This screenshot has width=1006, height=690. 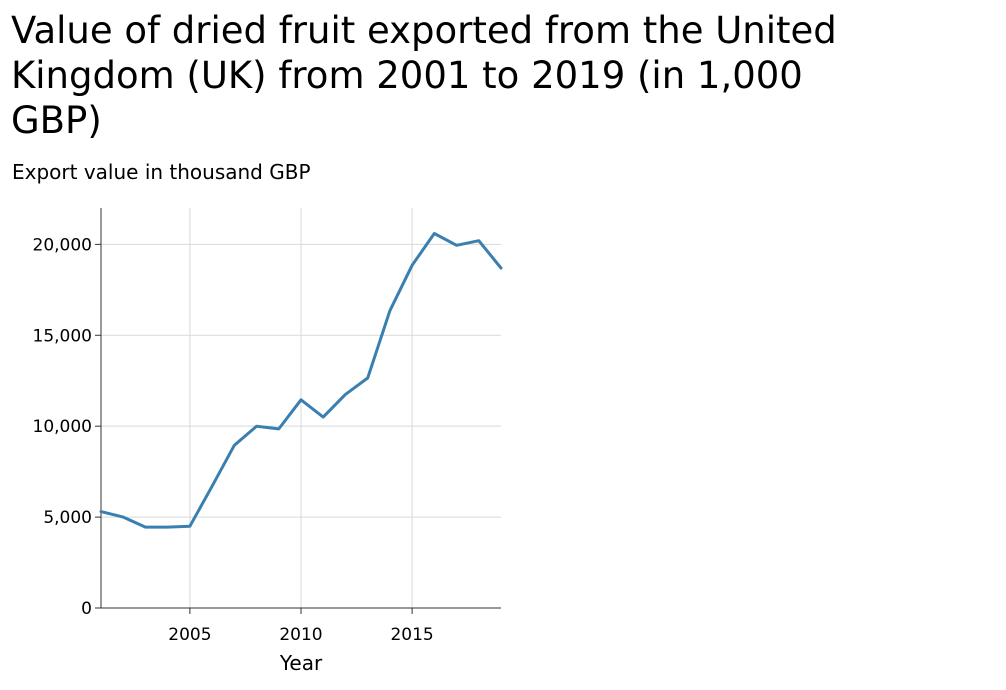 What do you see at coordinates (189, 635) in the screenshot?
I see `x-tick-label: 2005` at bounding box center [189, 635].